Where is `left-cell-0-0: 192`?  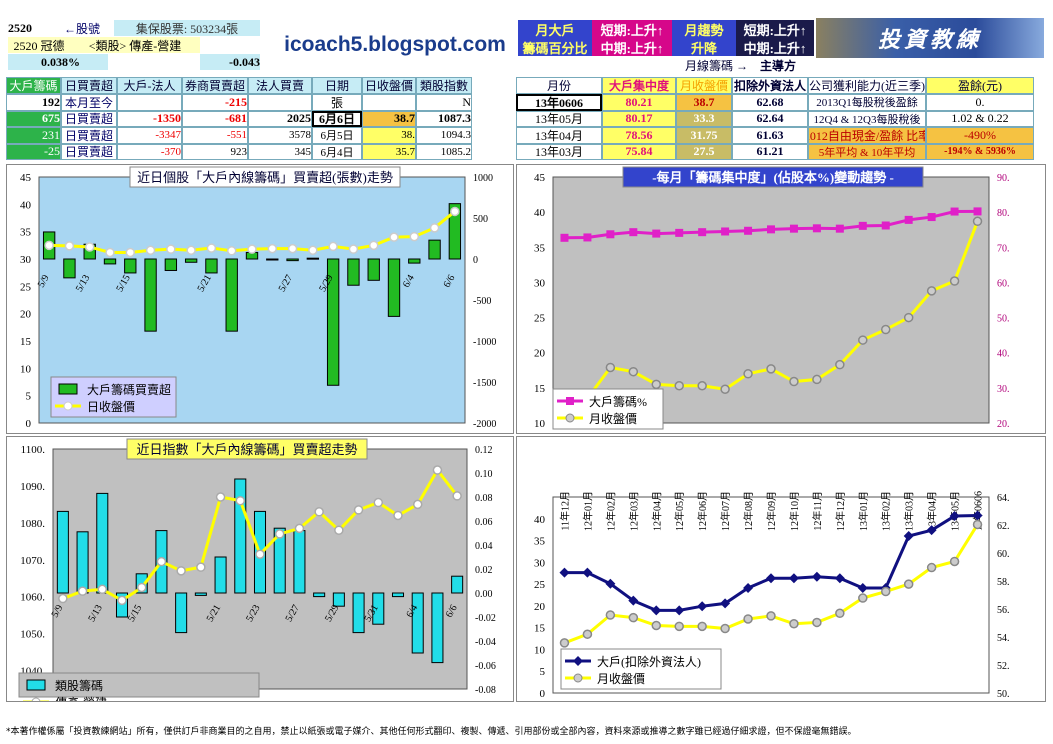
left-cell-0-0: 192 is located at coordinates (33, 102).